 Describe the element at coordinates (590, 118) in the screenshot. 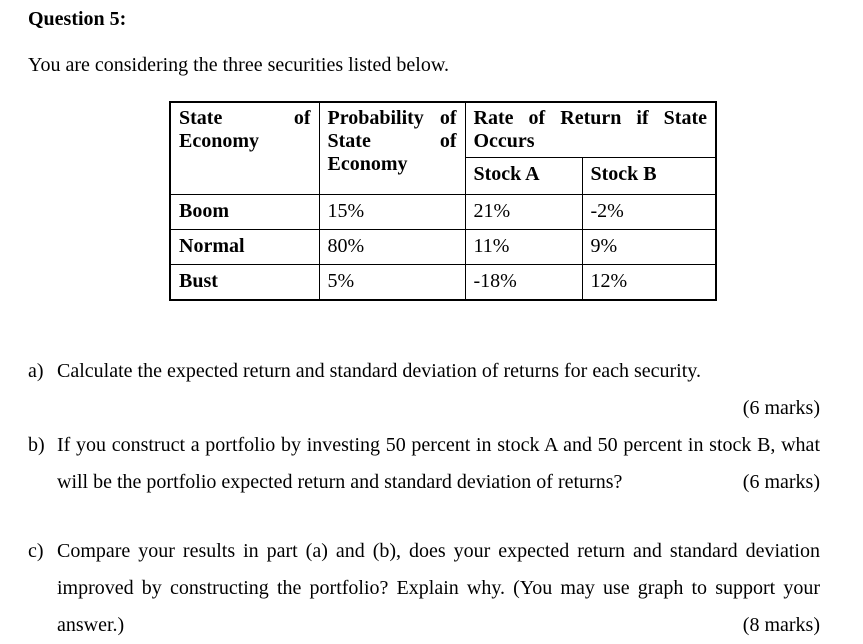

I see `header-line: Rate of Return if State` at that location.